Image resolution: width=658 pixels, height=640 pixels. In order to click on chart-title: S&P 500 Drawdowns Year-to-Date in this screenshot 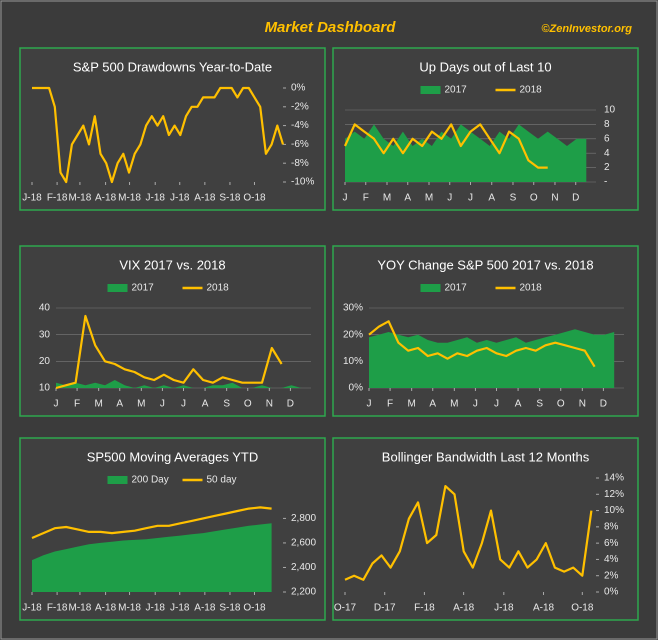, I will do `click(172, 66)`.